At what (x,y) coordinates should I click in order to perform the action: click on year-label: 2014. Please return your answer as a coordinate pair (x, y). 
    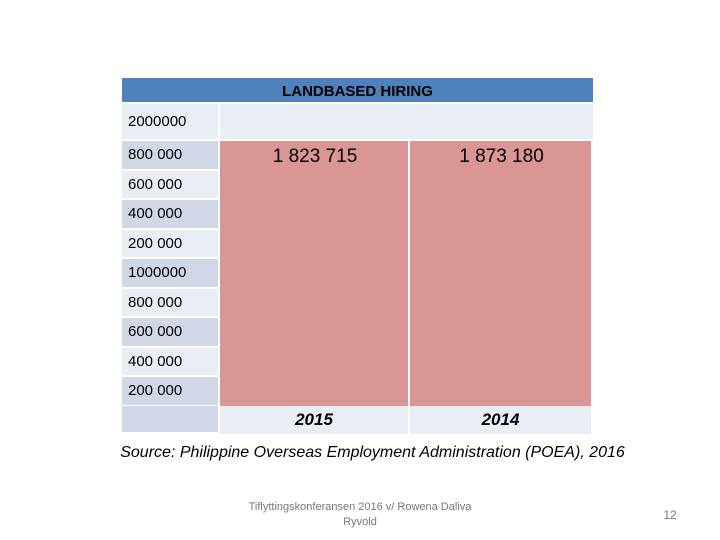
    Looking at the image, I should click on (501, 420).